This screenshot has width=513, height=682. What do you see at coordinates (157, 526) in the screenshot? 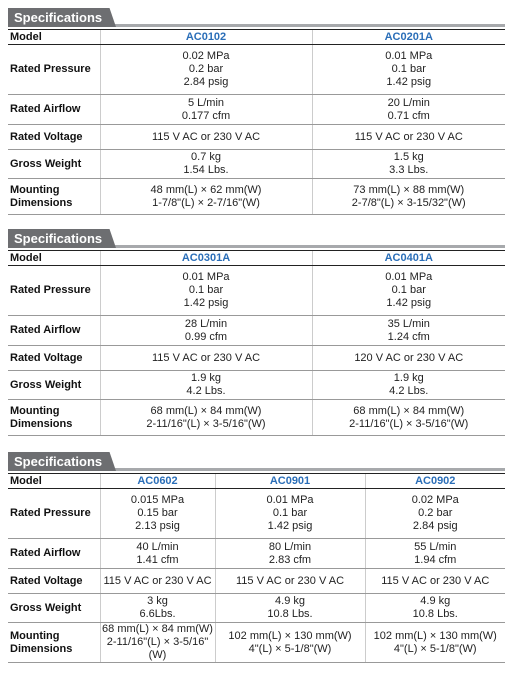
I see `cell-line: 2.13 psig` at bounding box center [157, 526].